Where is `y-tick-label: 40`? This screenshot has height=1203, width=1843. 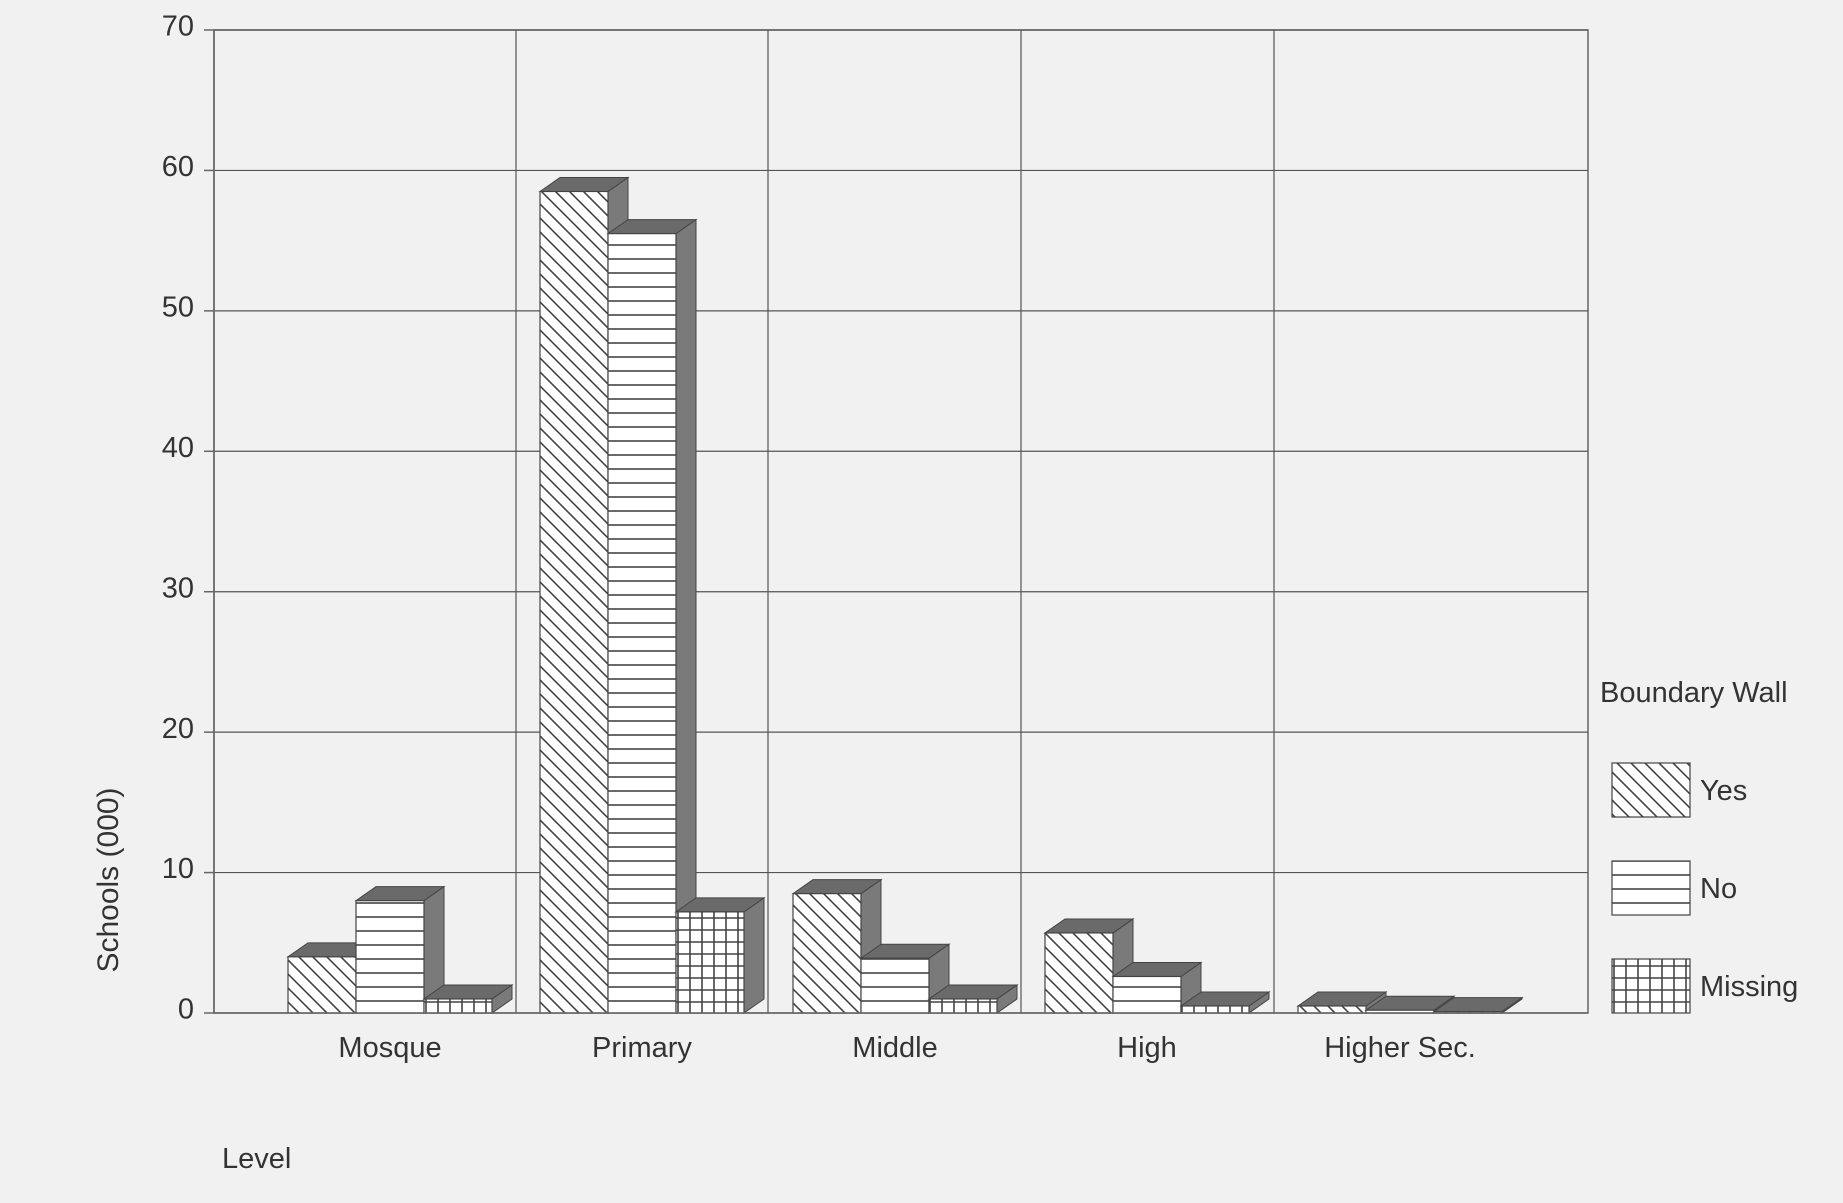
y-tick-label: 40 is located at coordinates (178, 448).